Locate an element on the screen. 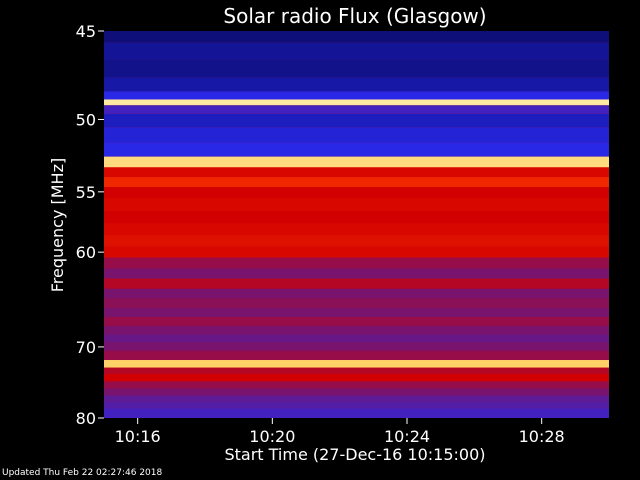 The height and width of the screenshot is (480, 640). y-tick-label: 70 is located at coordinates (86, 347).